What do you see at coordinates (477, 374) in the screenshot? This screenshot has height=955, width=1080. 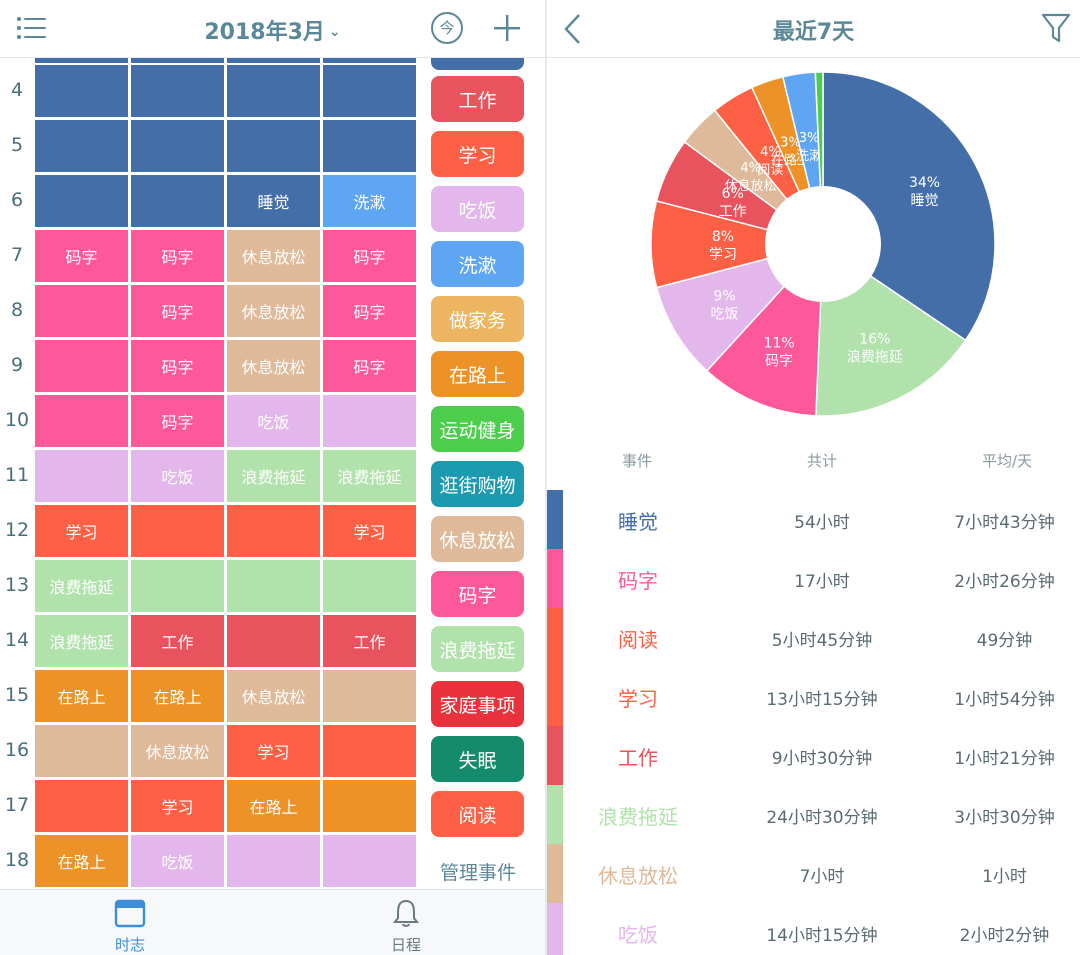 I see `event-button-road: 在路上` at bounding box center [477, 374].